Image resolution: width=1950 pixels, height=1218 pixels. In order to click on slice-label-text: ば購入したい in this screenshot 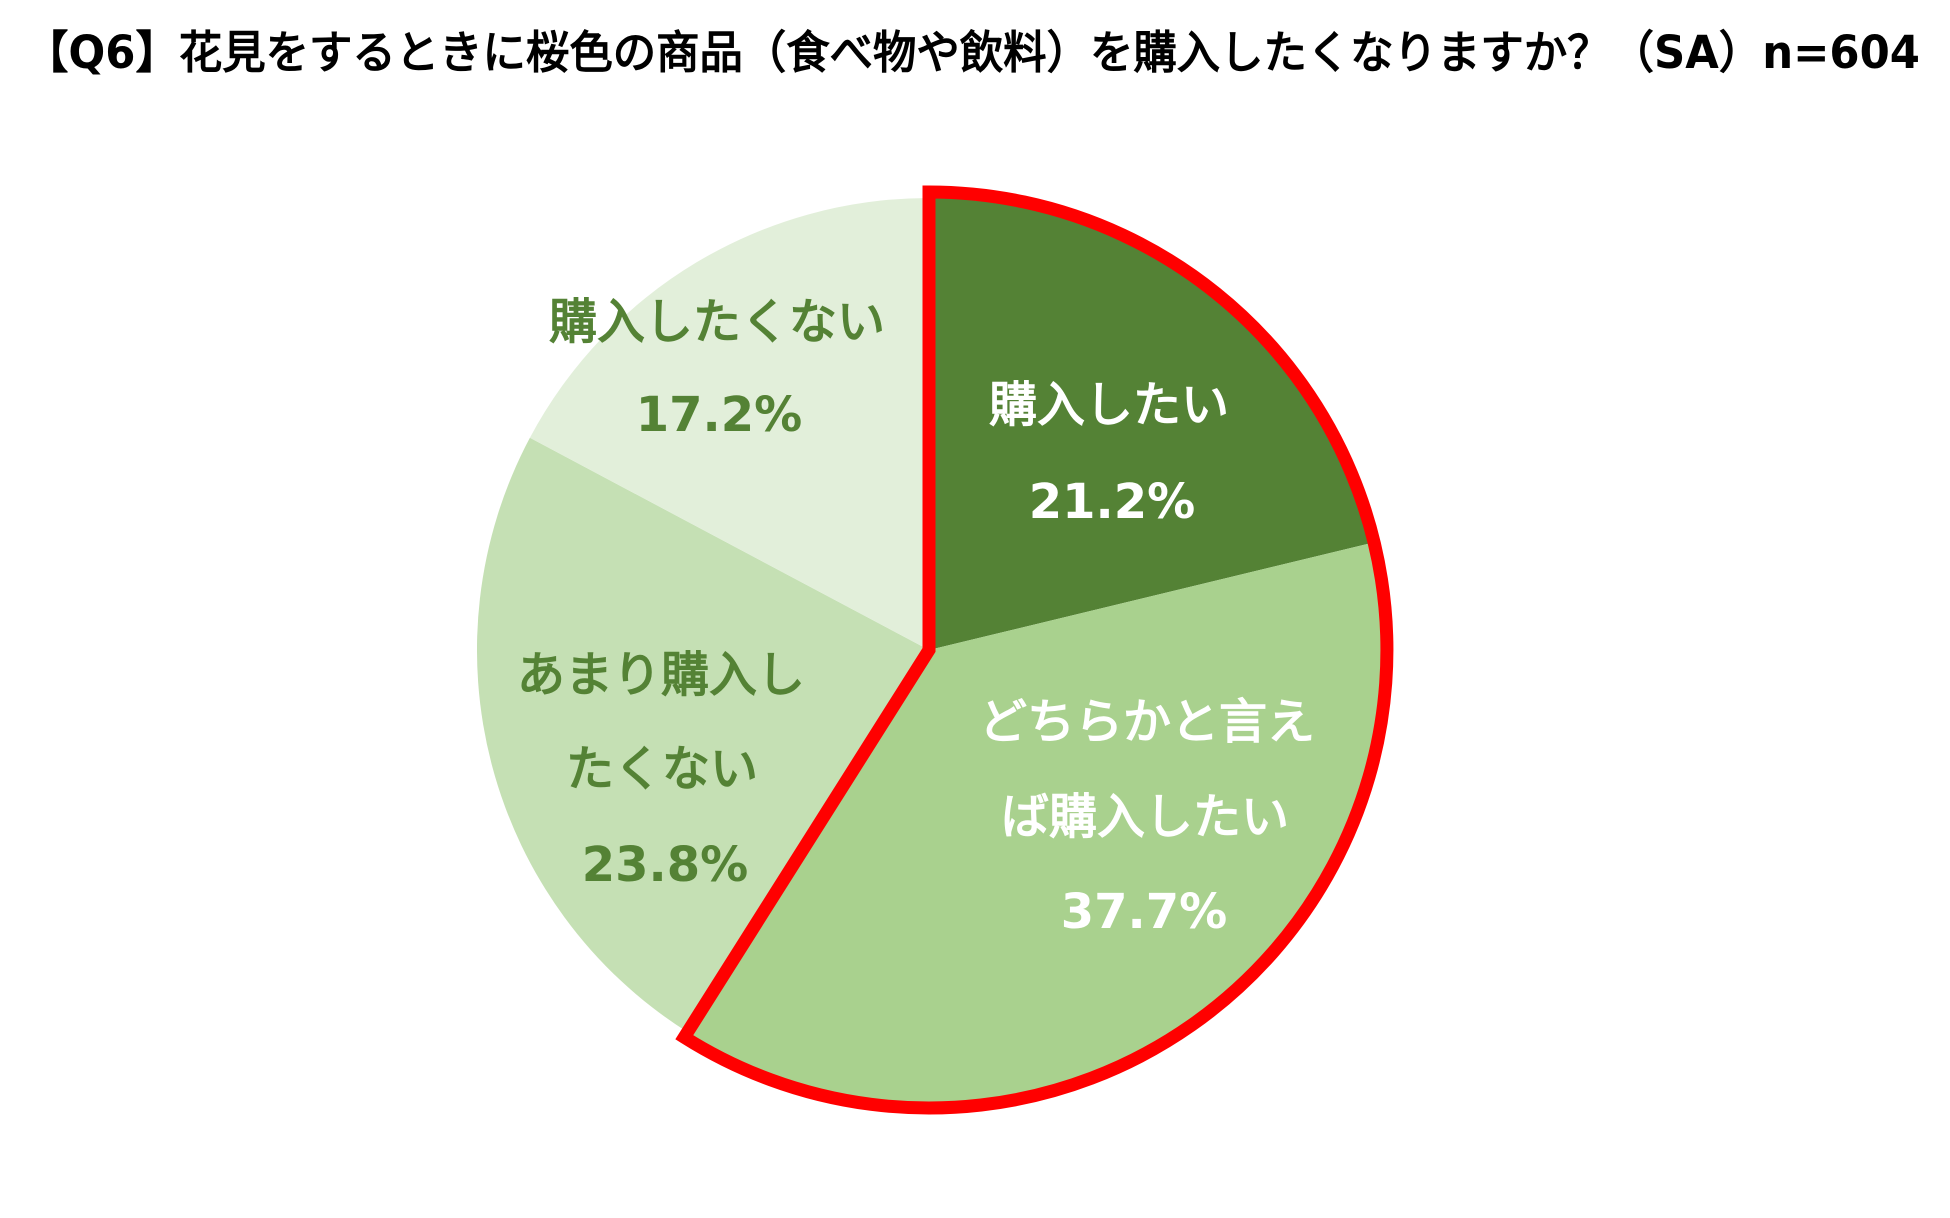, I will do `click(1145, 817)`.